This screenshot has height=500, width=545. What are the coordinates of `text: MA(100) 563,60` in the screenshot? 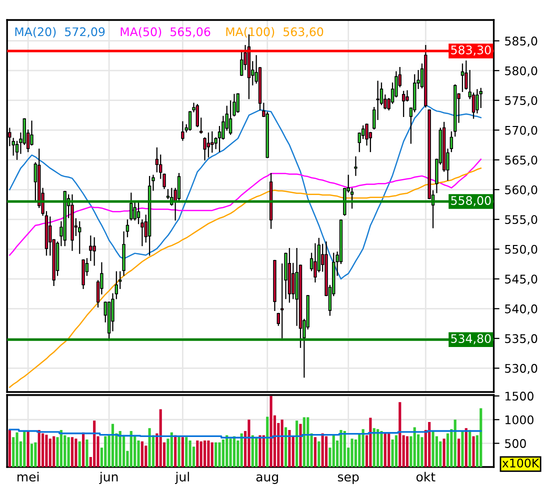 It's located at (275, 32).